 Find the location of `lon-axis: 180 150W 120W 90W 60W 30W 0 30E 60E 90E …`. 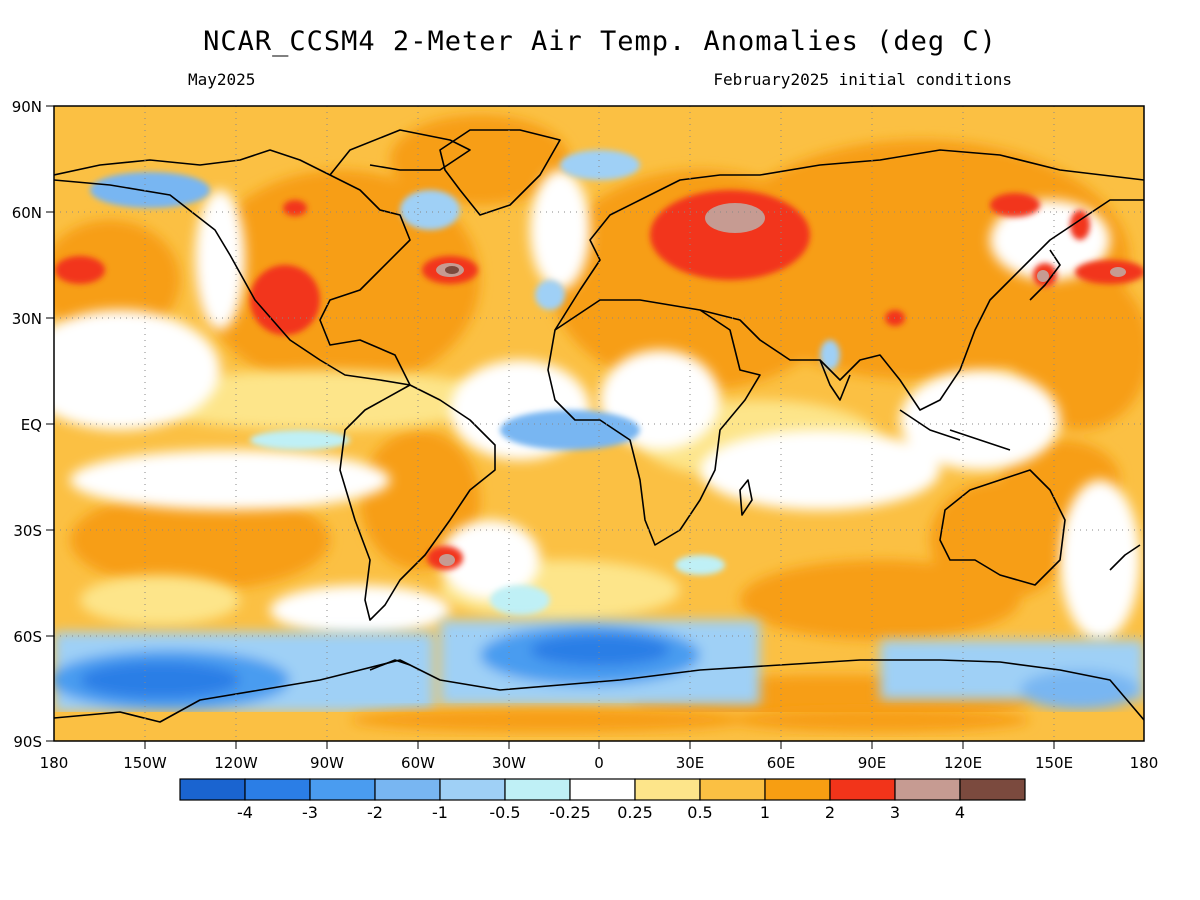

lon-axis: 180 150W 120W 90W 60W 30W 0 30E 60E 90E … is located at coordinates (599, 763).